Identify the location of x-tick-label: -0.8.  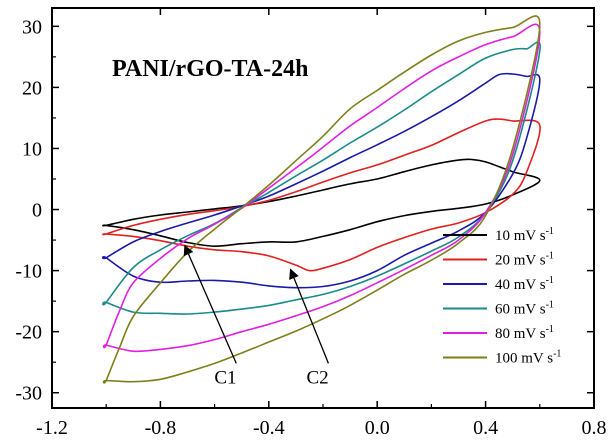
(161, 428).